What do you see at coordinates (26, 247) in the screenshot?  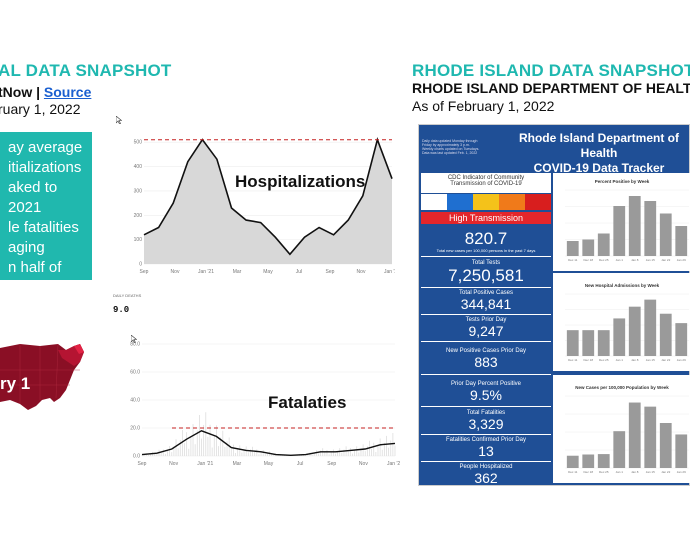 I see `teal-line: aging` at bounding box center [26, 247].